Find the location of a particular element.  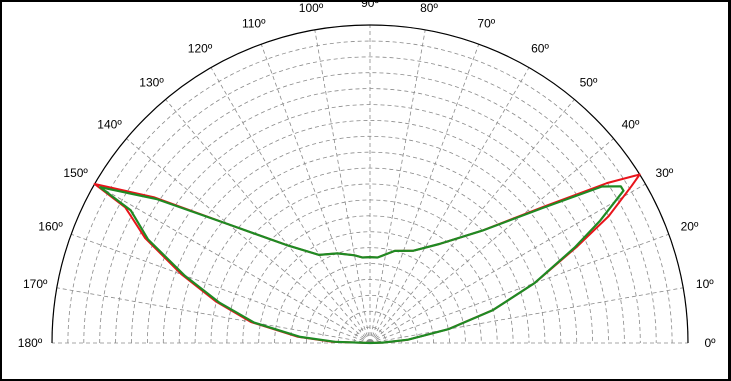

angle-tick-label: 10º is located at coordinates (705, 284).